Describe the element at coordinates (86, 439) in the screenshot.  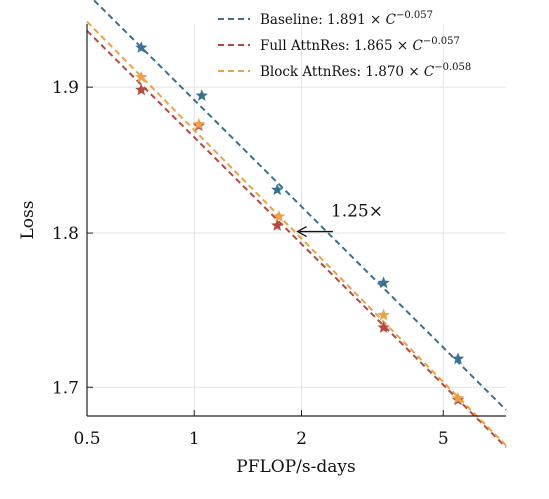
I see `x-tick-label: 0.5` at that location.